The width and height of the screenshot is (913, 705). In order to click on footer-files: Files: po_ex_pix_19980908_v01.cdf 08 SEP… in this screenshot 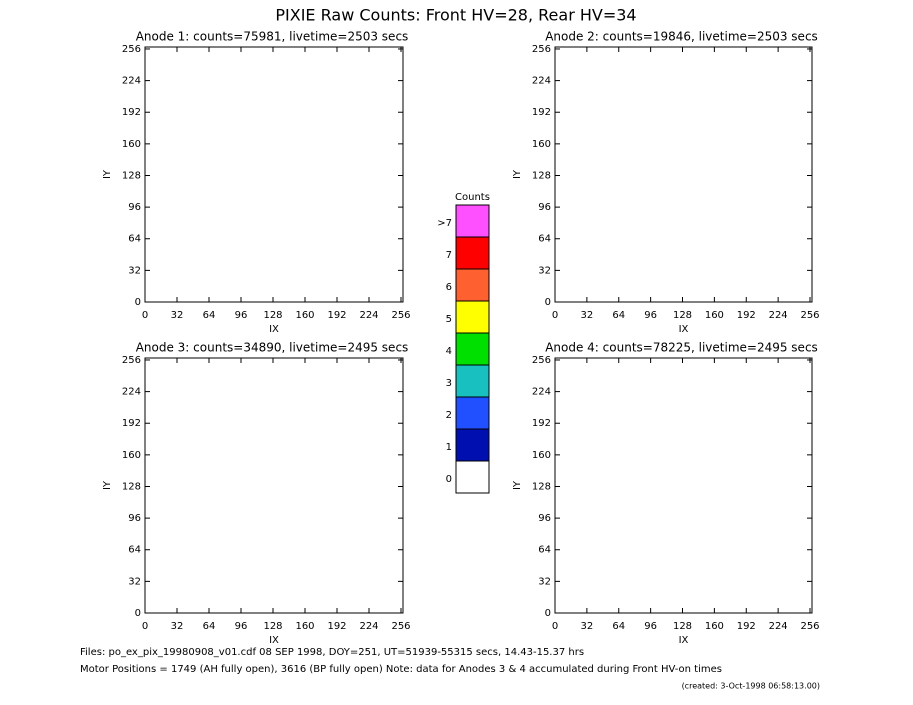, I will do `click(332, 652)`.